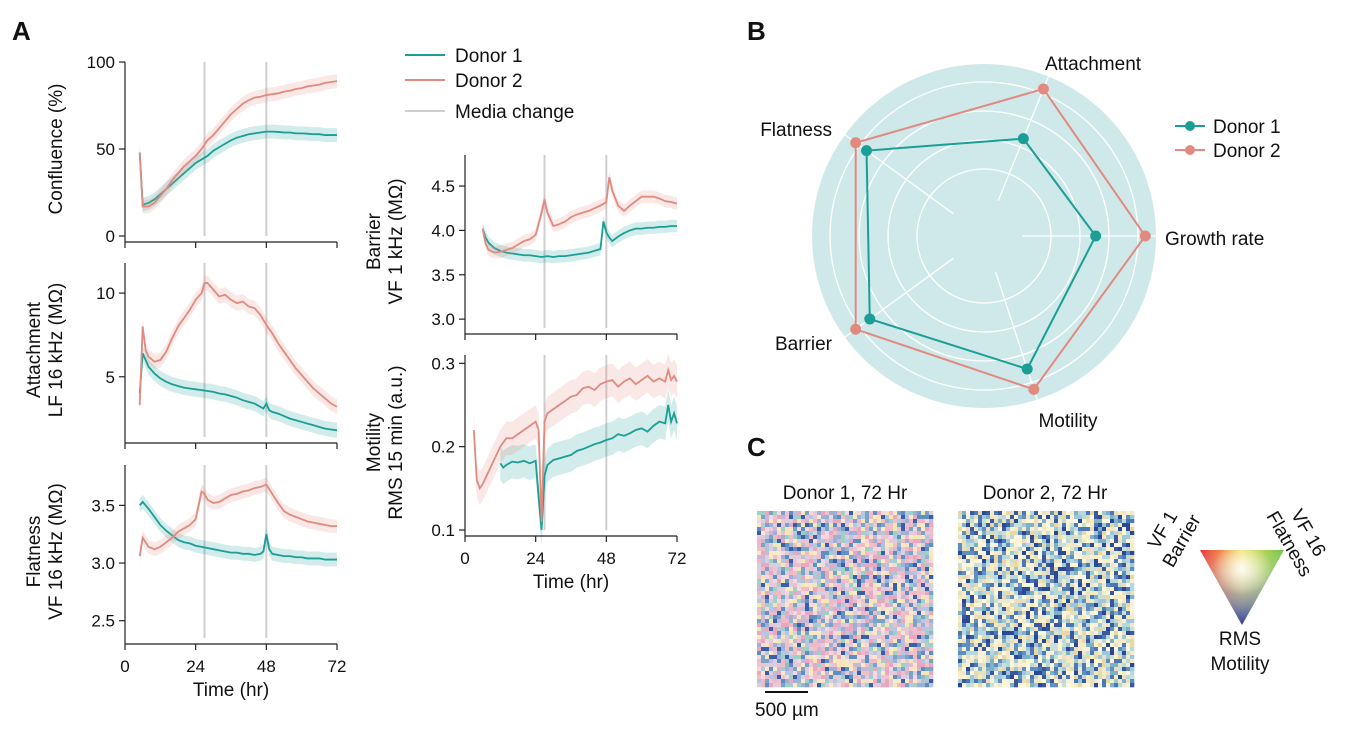  I want to click on y-tick-label: 0.1, so click(443, 530).